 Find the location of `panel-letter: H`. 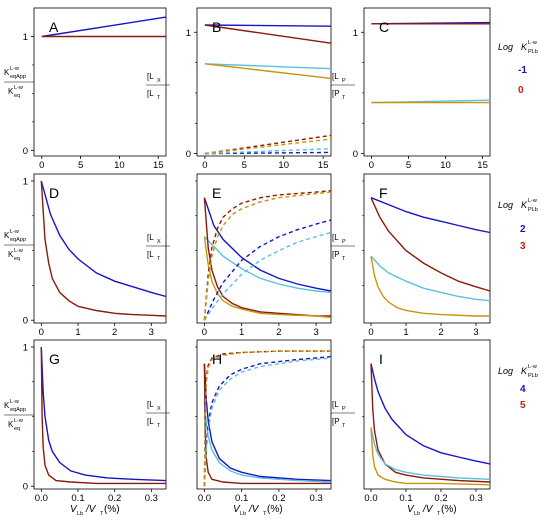

panel-letter: H is located at coordinates (217, 359).